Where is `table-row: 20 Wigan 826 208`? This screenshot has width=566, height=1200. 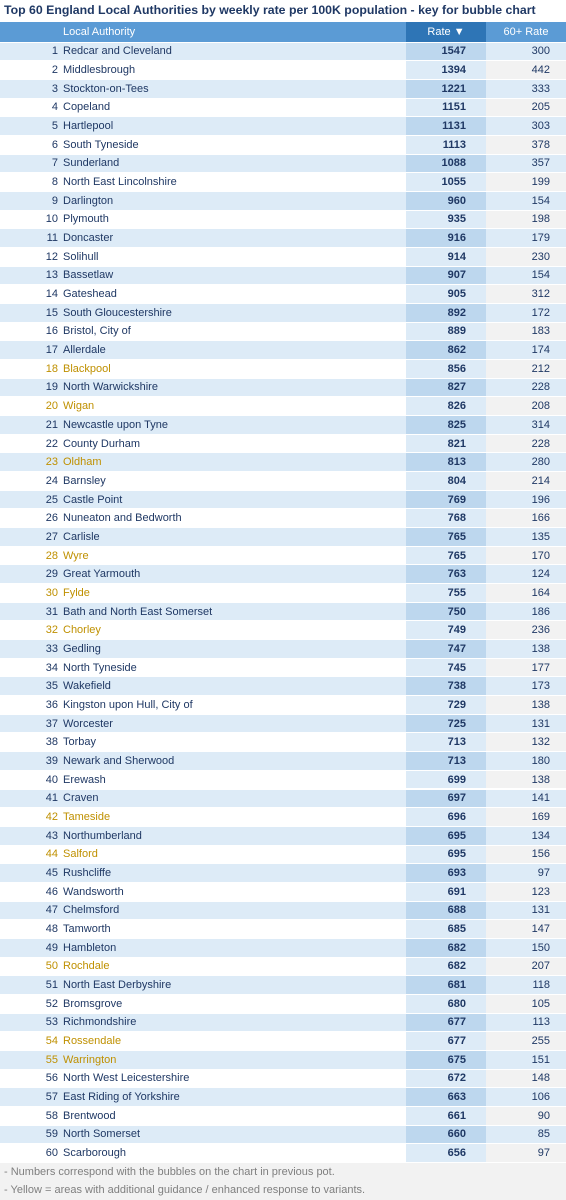 table-row: 20 Wigan 826 208 is located at coordinates (283, 406).